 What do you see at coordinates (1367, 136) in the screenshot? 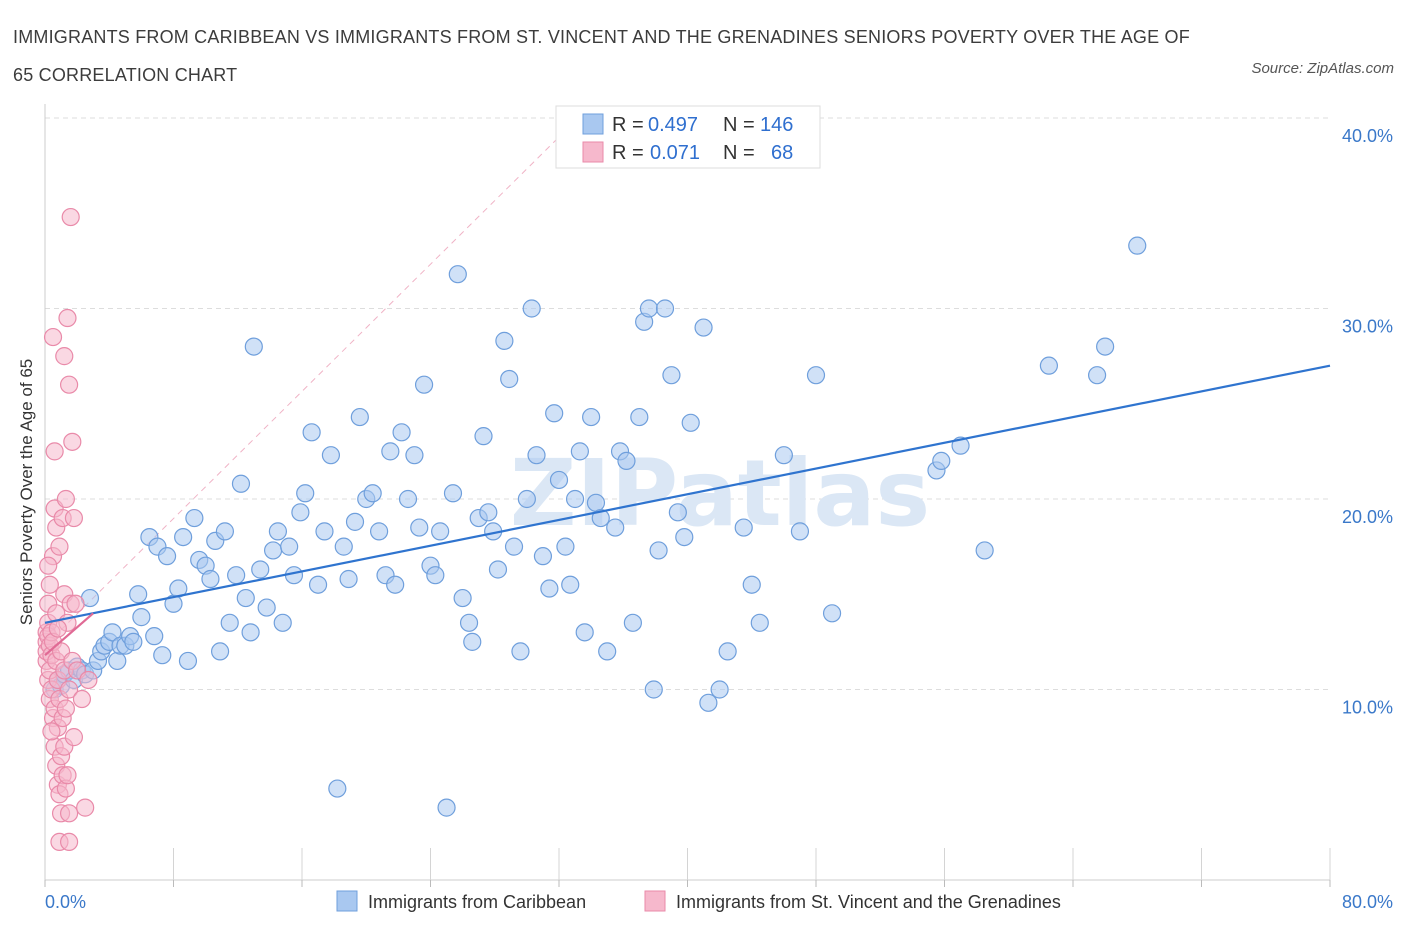
I see `y-tick-label-3: 40.0%` at bounding box center [1367, 136].